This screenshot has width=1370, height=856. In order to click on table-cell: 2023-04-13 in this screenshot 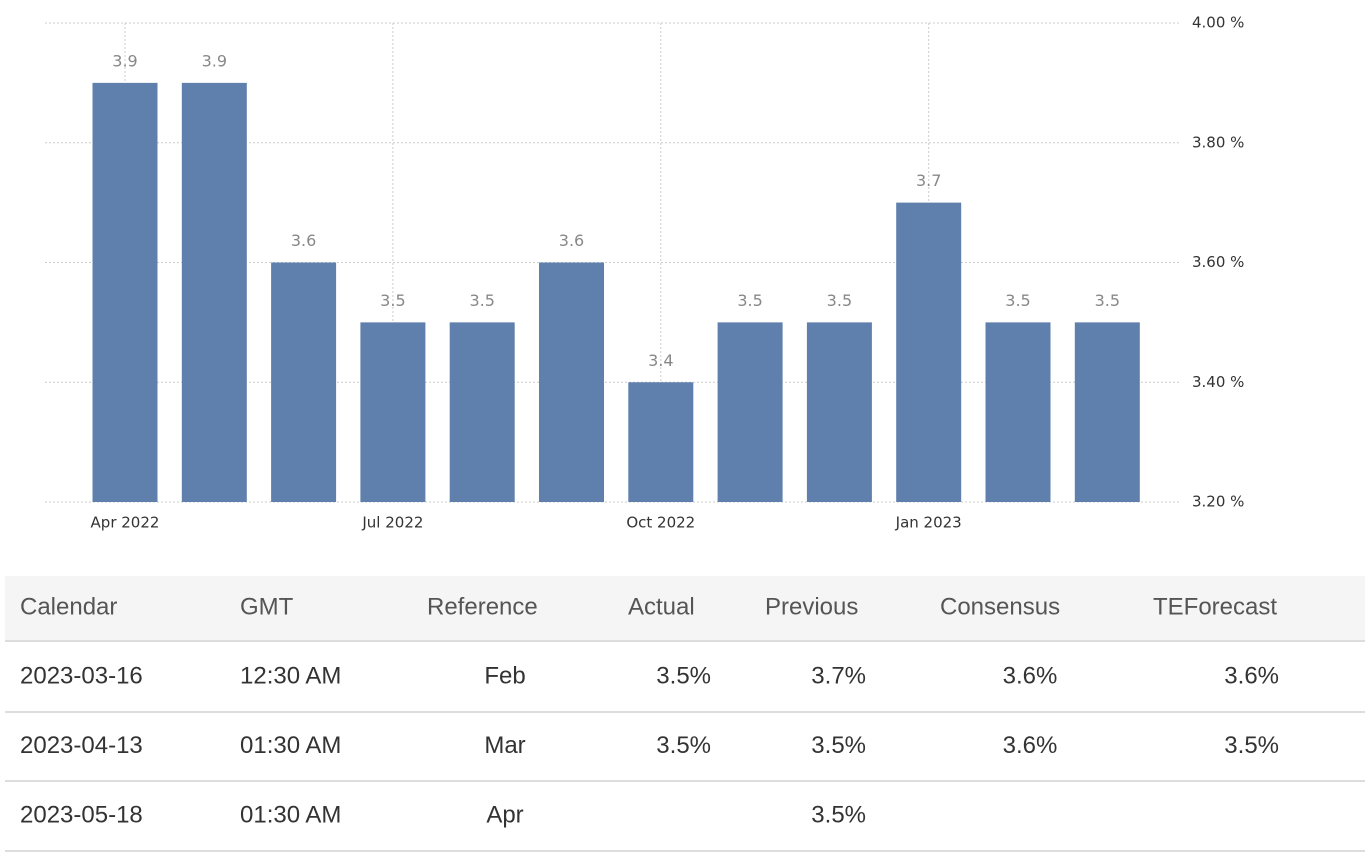, I will do `click(81, 745)`.